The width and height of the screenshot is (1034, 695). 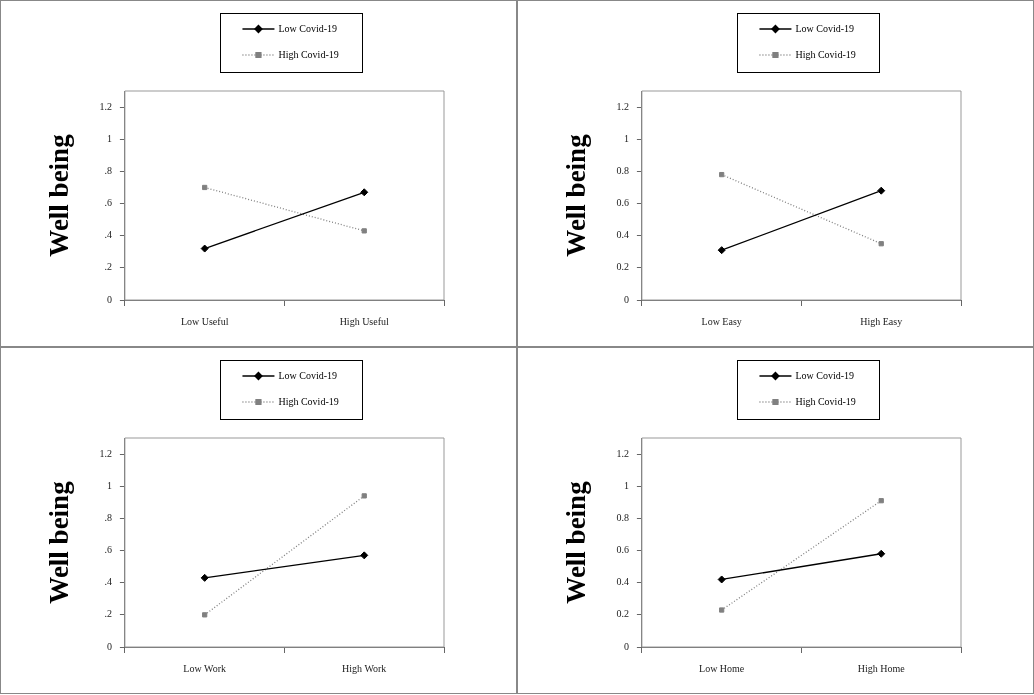 I want to click on x-tick-label: Low Easy, so click(x=721, y=321).